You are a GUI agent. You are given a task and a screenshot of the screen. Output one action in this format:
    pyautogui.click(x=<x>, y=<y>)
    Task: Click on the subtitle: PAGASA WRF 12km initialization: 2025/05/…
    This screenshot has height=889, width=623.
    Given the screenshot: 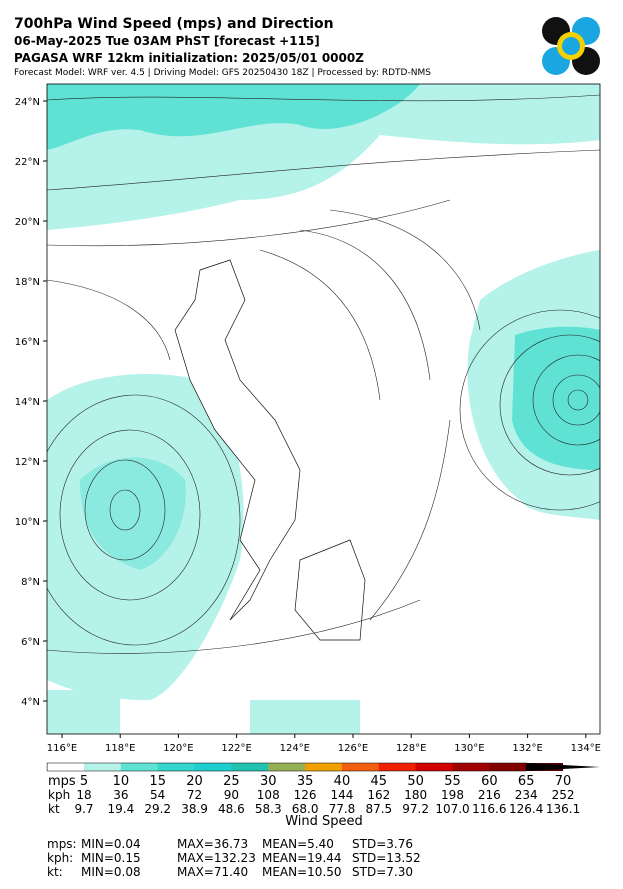 What is the action you would take?
    pyautogui.click(x=189, y=58)
    